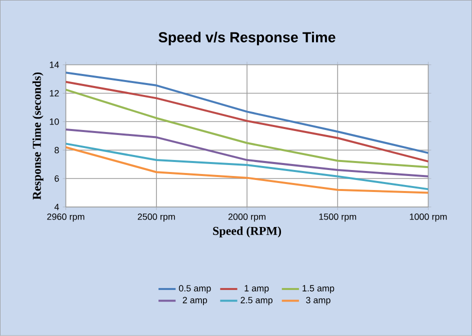 Image resolution: width=472 pixels, height=336 pixels. Describe the element at coordinates (56, 178) in the screenshot. I see `y-tick-label: 6` at that location.